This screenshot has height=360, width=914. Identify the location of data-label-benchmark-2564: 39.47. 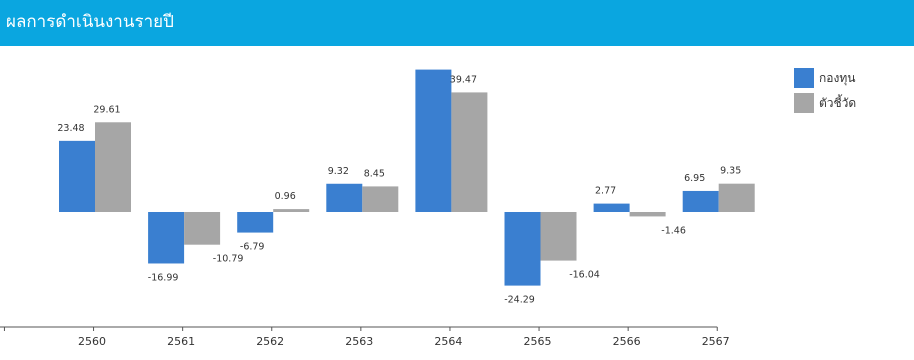
(463, 79).